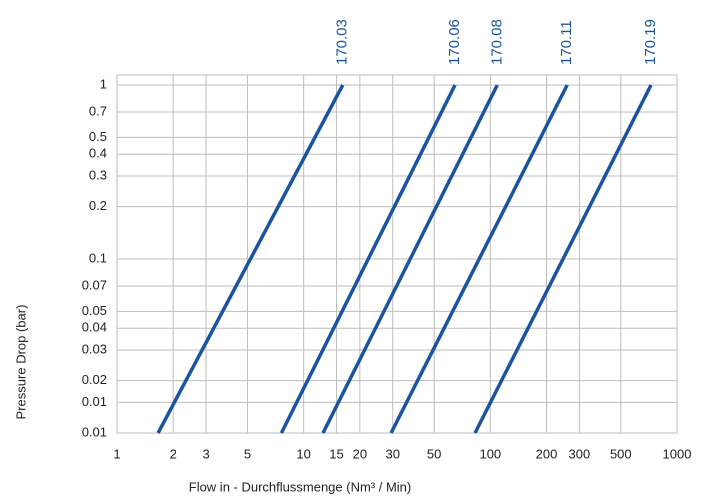 The image size is (711, 501). I want to click on y-tick-label: 0.5, so click(98, 136).